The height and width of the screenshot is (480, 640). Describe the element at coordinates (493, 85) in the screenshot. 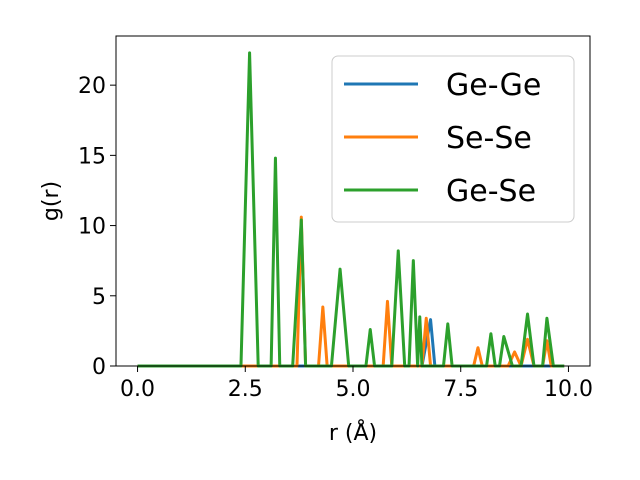

I see `legend-label-0: Ge-Ge` at that location.